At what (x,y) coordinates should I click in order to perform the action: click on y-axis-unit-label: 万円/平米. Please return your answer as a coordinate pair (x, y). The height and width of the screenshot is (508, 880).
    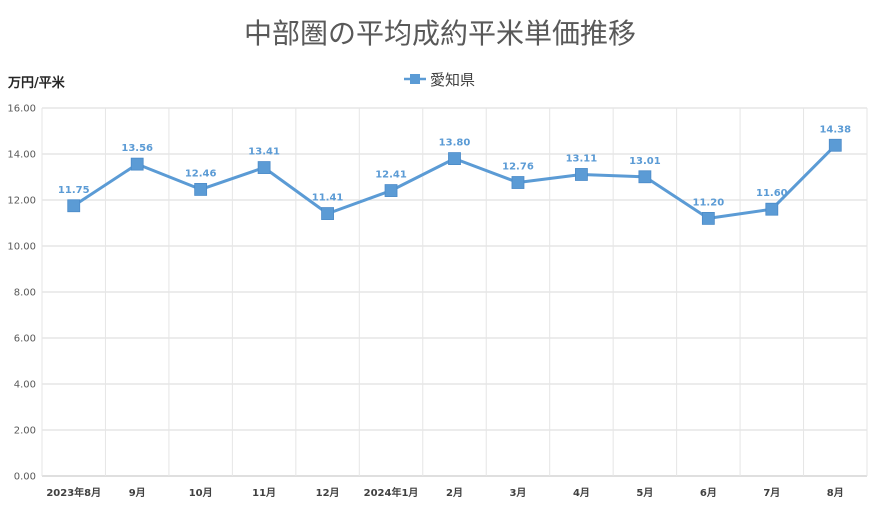
    Looking at the image, I should click on (36, 83).